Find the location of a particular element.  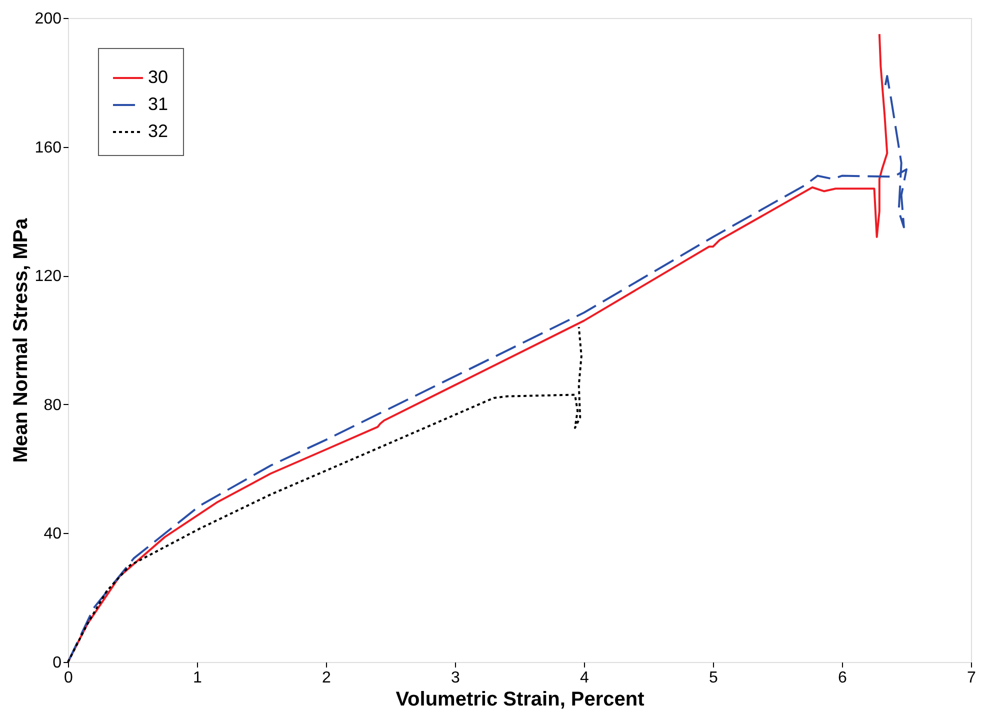

x-tick-label: 1 is located at coordinates (197, 678).